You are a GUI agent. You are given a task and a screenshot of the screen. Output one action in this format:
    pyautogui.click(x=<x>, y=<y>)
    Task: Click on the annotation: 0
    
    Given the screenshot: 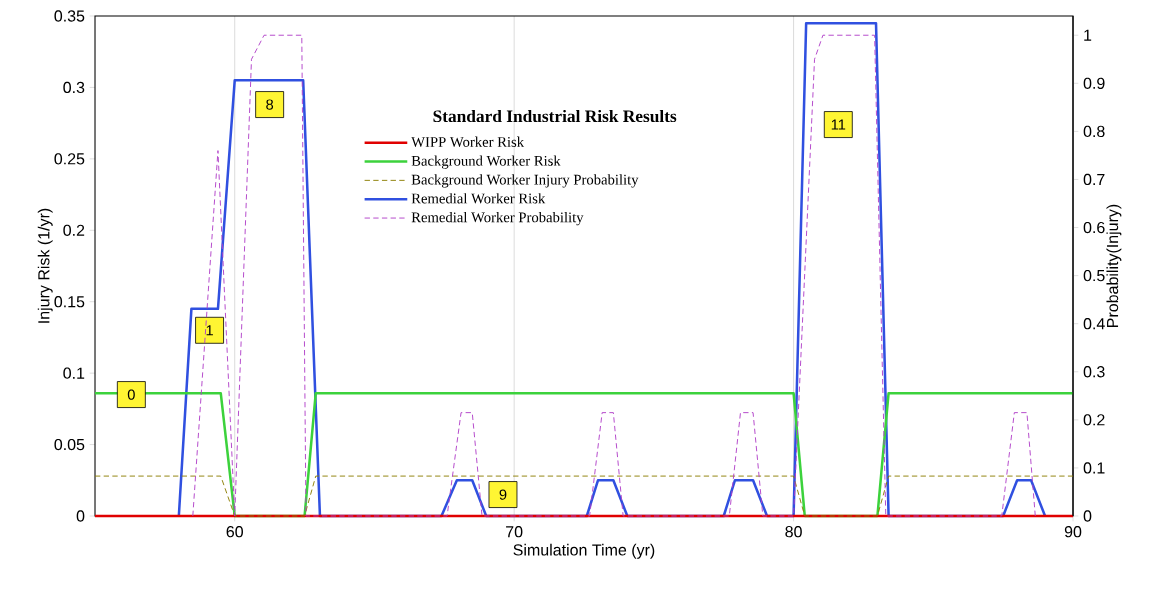 What is the action you would take?
    pyautogui.click(x=131, y=394)
    